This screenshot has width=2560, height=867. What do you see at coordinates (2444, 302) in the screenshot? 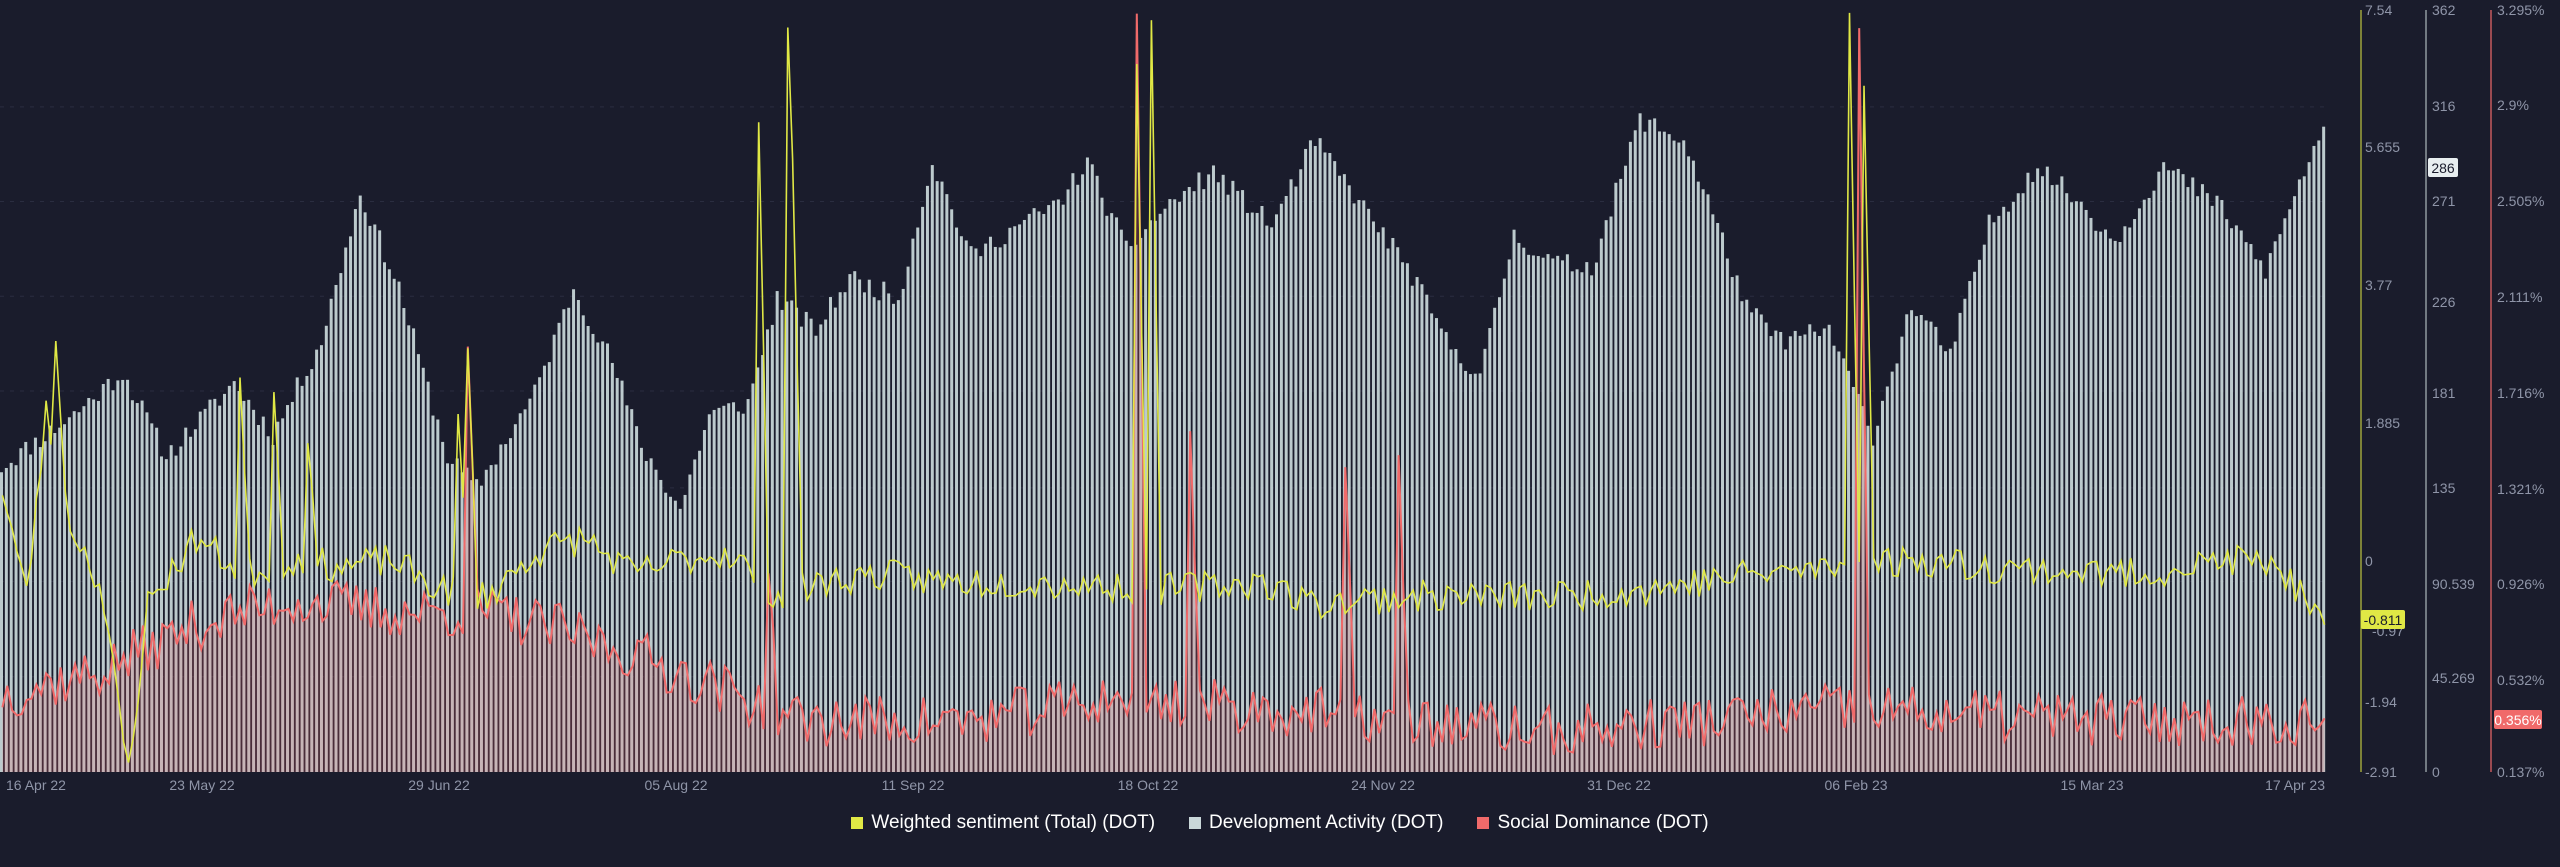
I see `dev-activity-tick: 226` at bounding box center [2444, 302].